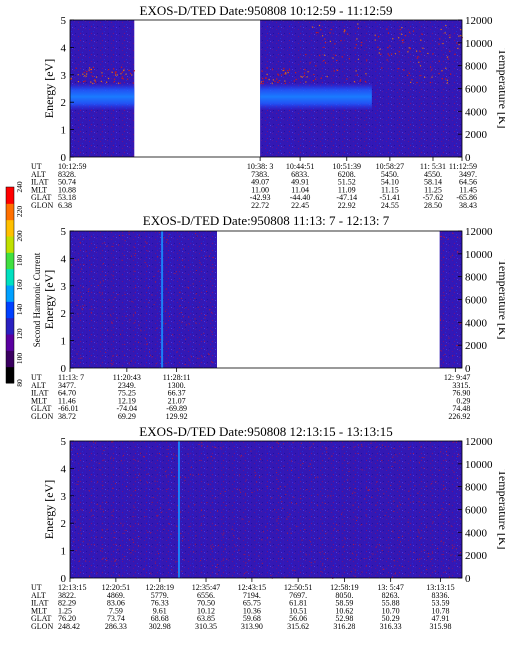  What do you see at coordinates (116, 595) in the screenshot?
I see `table-cell: 4869.` at bounding box center [116, 595].